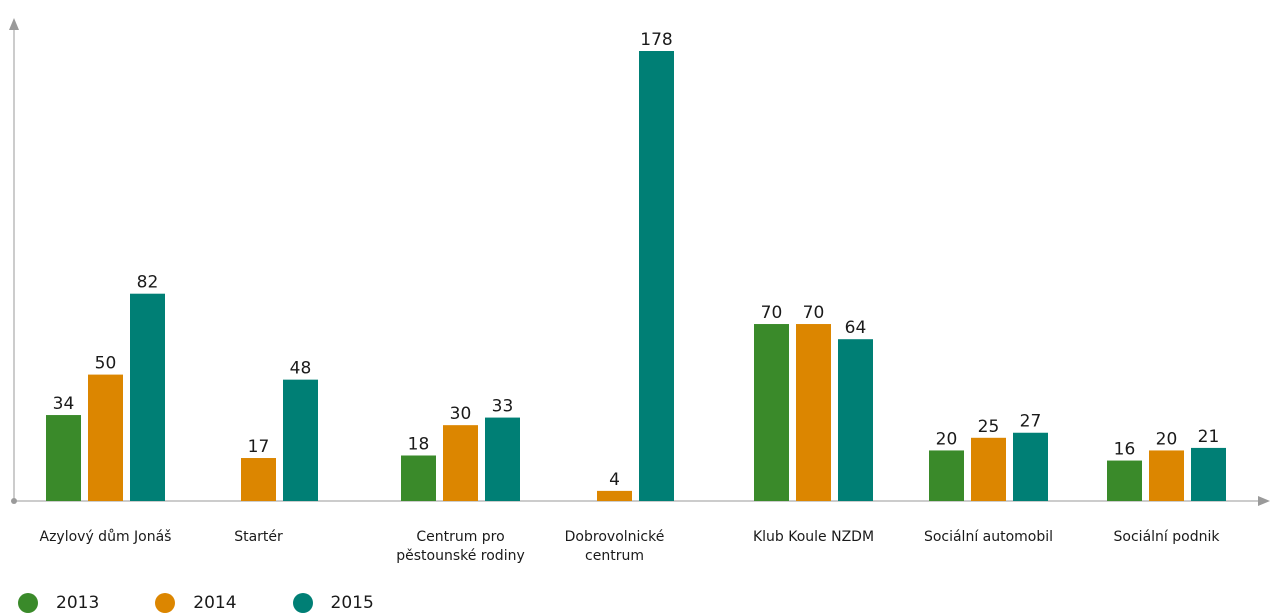 The image size is (1271, 614). Describe the element at coordinates (615, 537) in the screenshot. I see `category-label-3: Dobrovolnické` at that location.